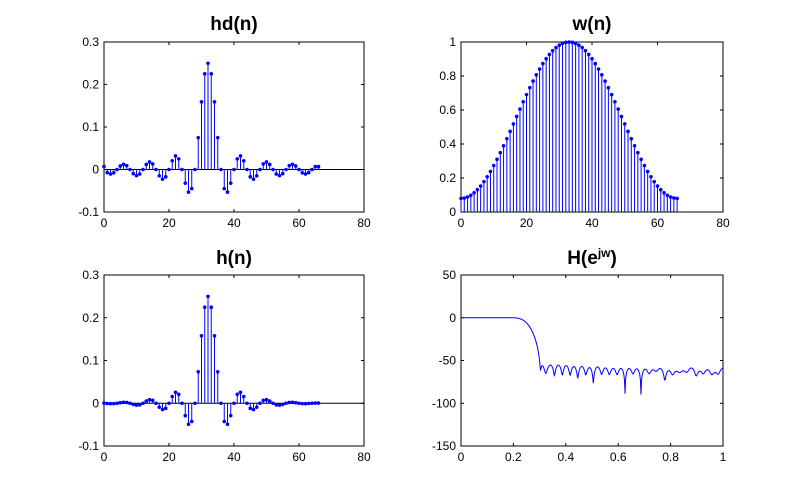 This screenshot has width=800, height=504. Describe the element at coordinates (444, 446) in the screenshot. I see `y-tick-label: -150` at that location.